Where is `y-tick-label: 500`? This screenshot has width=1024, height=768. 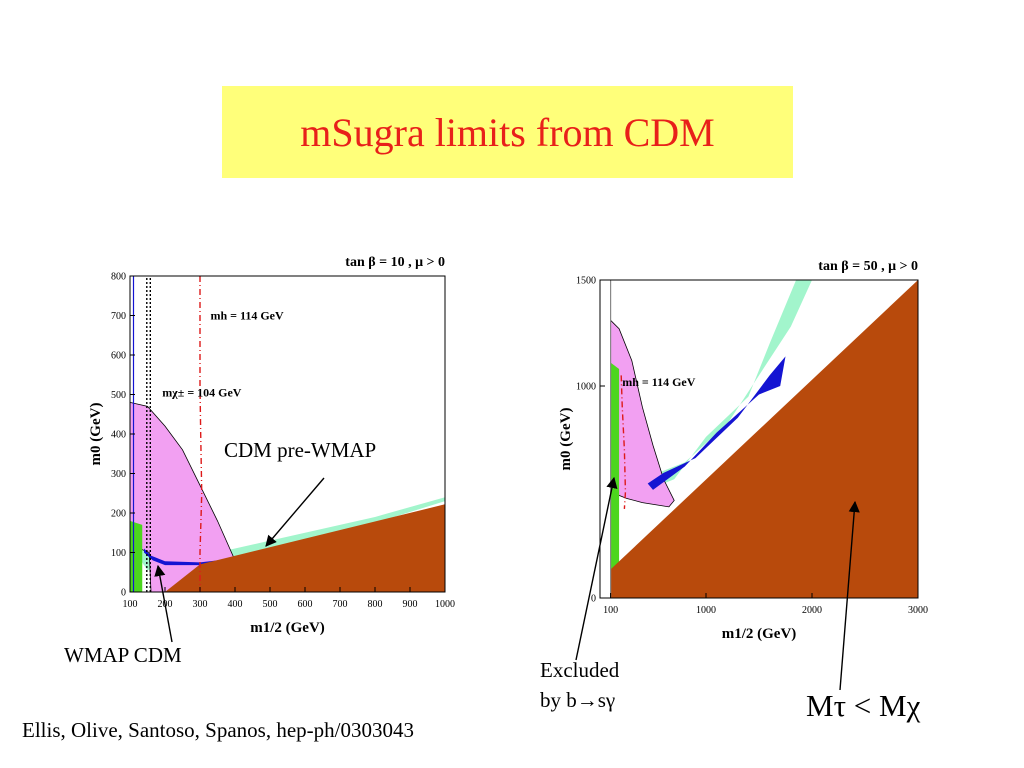
y-tick-label: 500 is located at coordinates (118, 395).